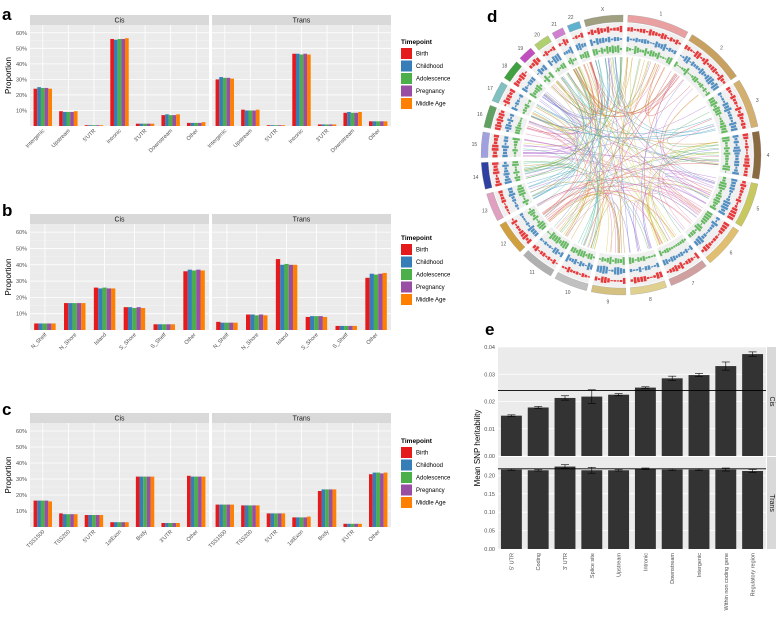 The image size is (778, 619). Describe the element at coordinates (127, 341) in the screenshot. I see `x-tick-label: S_Shore` at that location.